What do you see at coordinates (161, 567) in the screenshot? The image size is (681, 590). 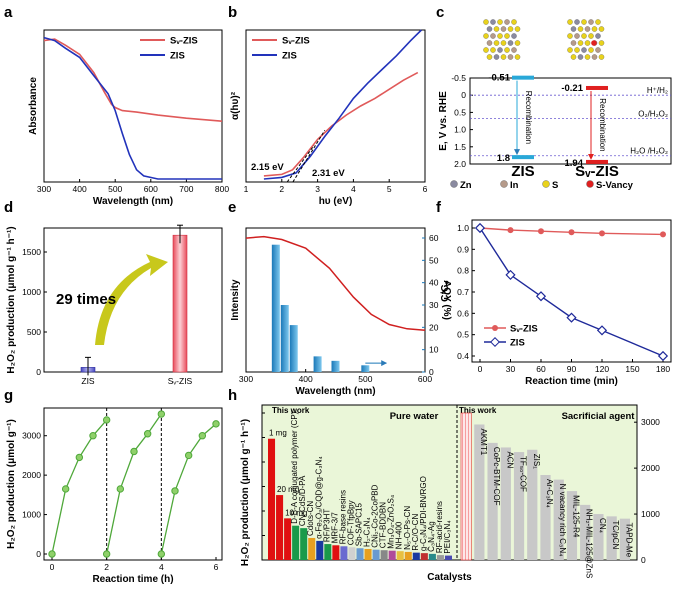 I see `x-tick-label: 4` at bounding box center [161, 567].